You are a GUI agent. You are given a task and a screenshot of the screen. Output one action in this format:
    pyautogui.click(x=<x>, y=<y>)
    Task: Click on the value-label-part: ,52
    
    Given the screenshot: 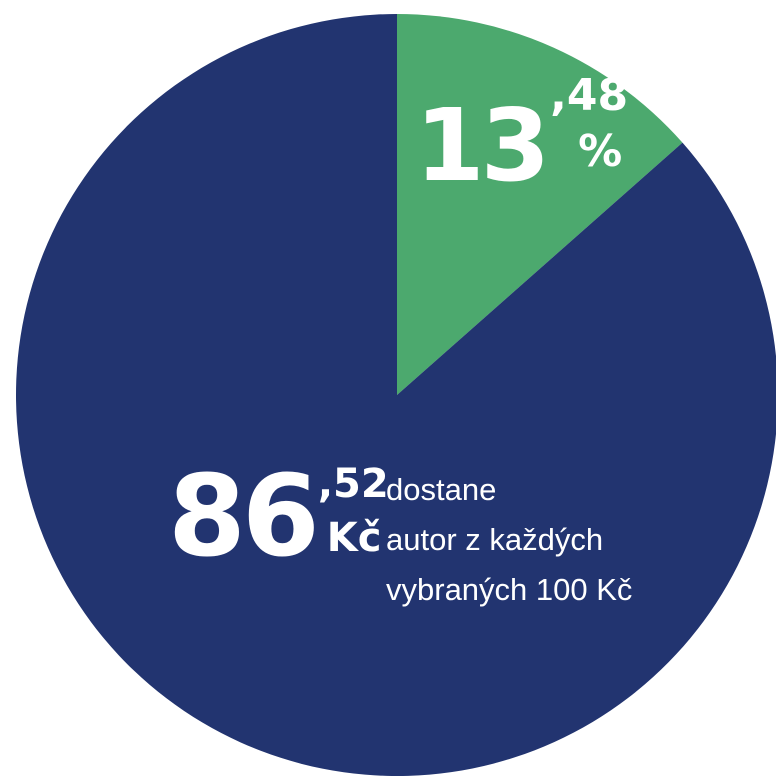 What is the action you would take?
    pyautogui.click(x=353, y=484)
    